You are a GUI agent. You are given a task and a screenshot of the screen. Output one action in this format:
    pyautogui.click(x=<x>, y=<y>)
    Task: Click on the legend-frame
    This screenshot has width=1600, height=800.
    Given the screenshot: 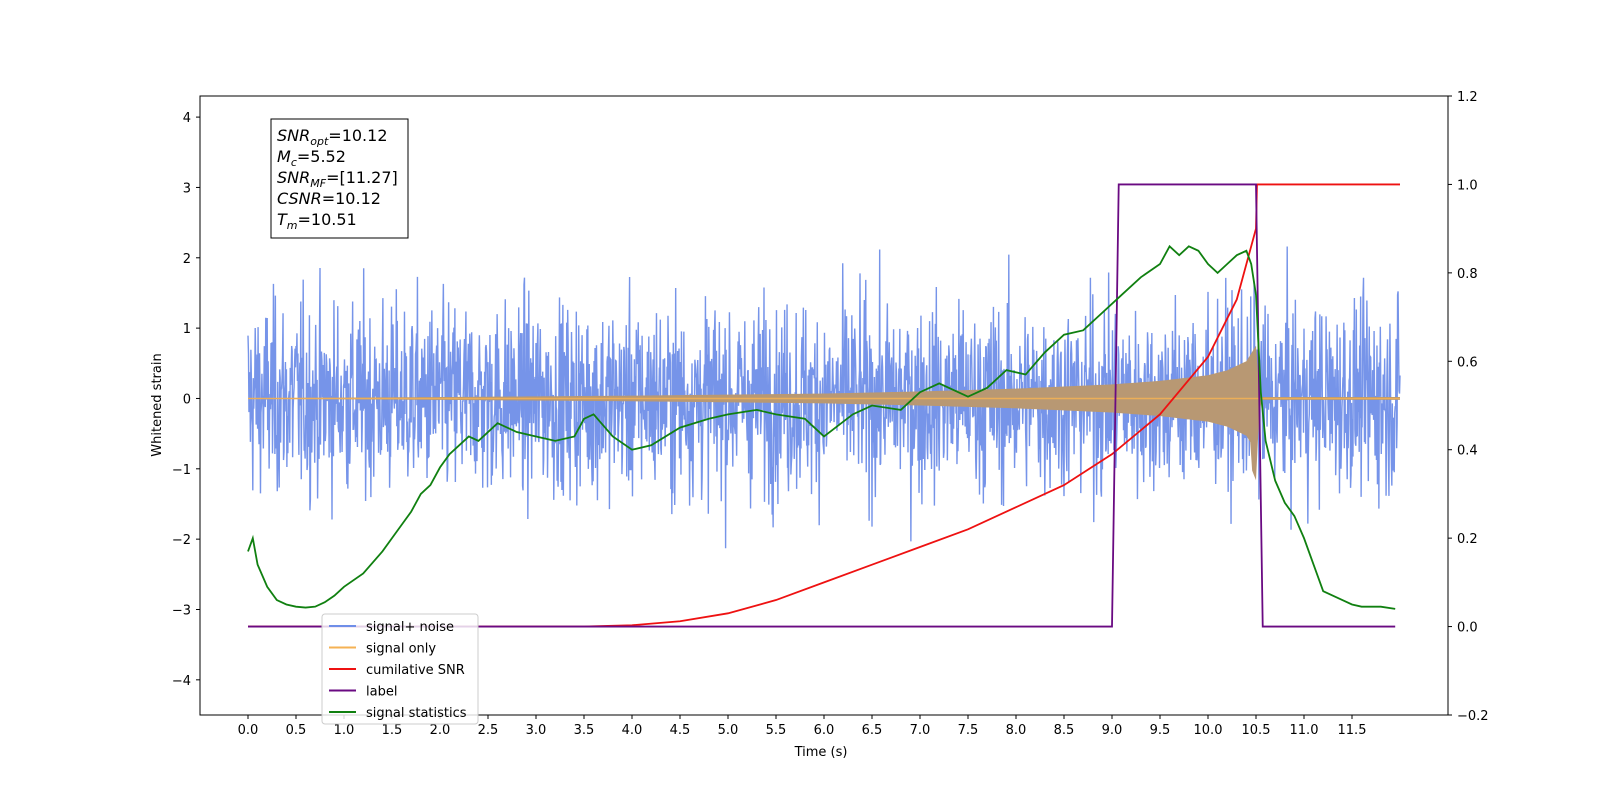 What is the action you would take?
    pyautogui.click(x=400, y=669)
    